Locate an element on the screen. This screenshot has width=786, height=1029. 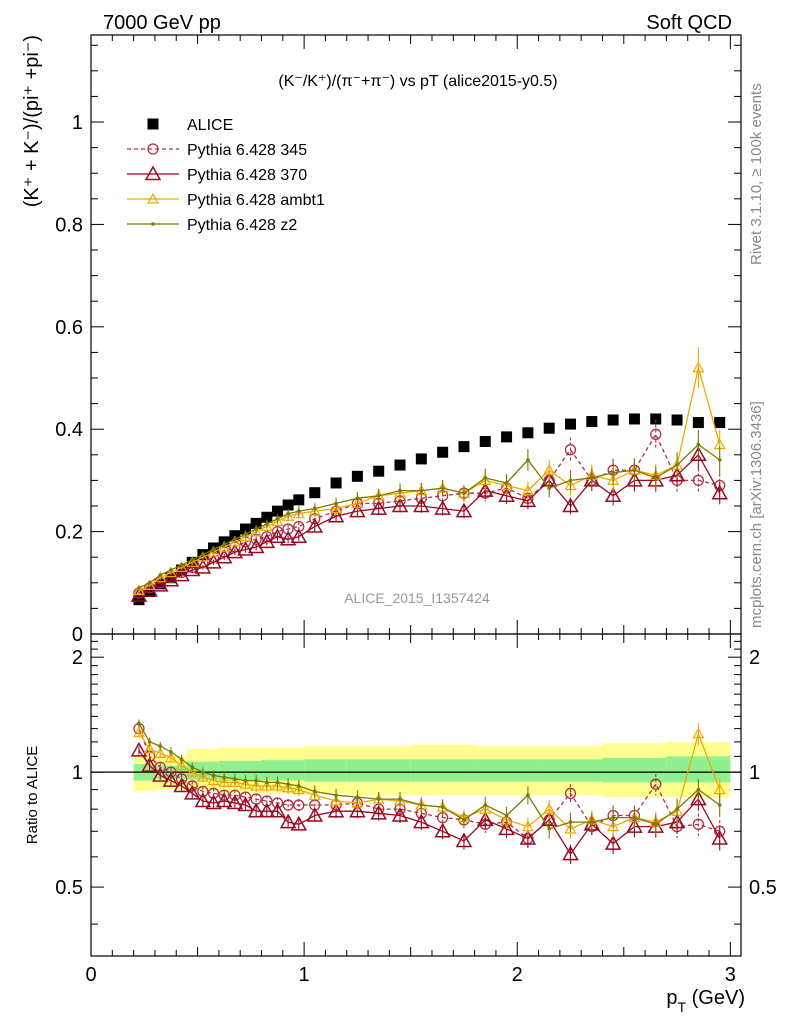
lower-ytick-label-right: 0.5 is located at coordinates (763, 888).